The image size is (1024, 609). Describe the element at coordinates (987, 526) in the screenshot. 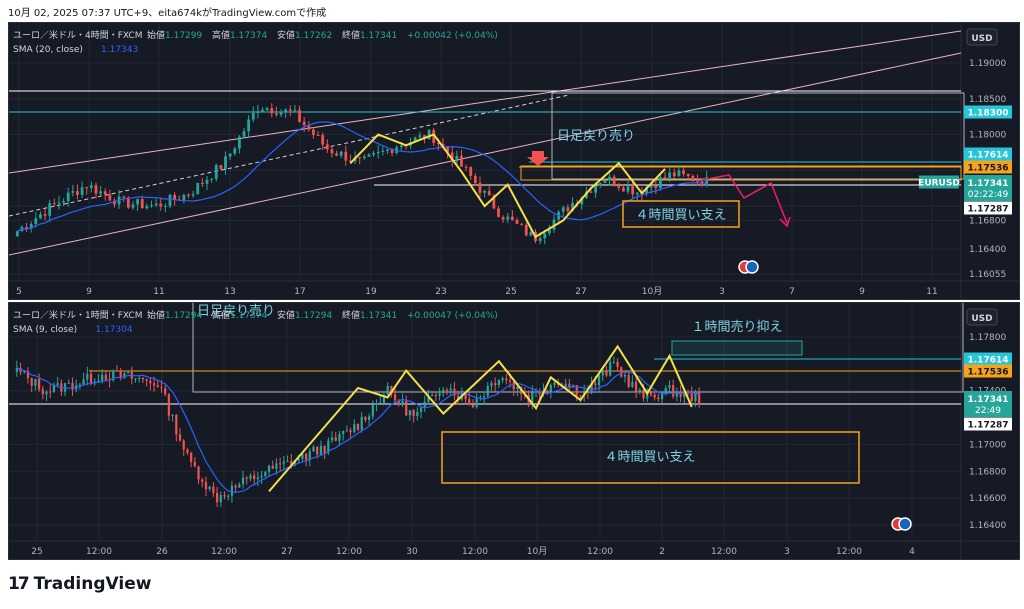

I see `price-tick-label: 1.16400` at that location.